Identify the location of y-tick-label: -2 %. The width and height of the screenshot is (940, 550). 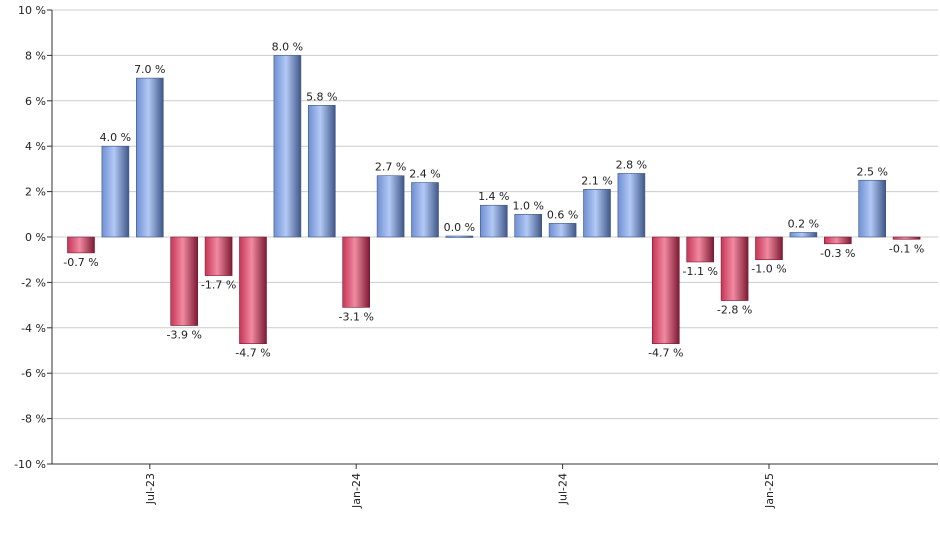
(33, 282).